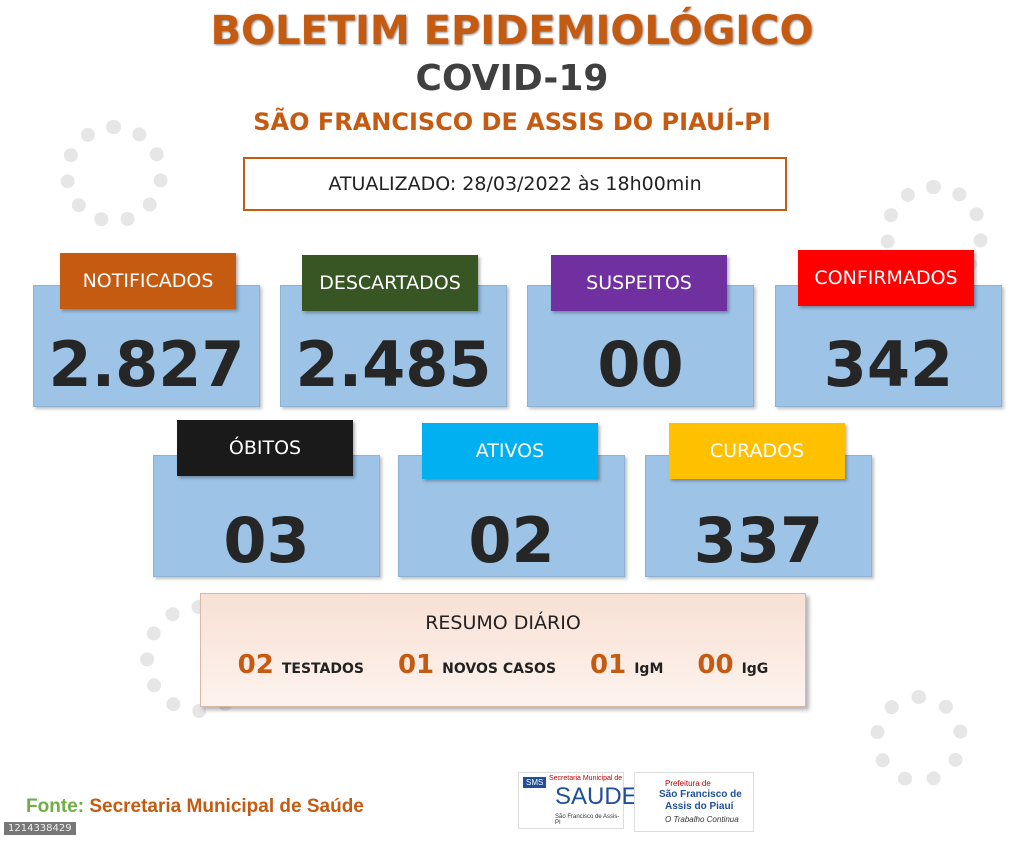  I want to click on card-label: SUSPEITOS, so click(639, 283).